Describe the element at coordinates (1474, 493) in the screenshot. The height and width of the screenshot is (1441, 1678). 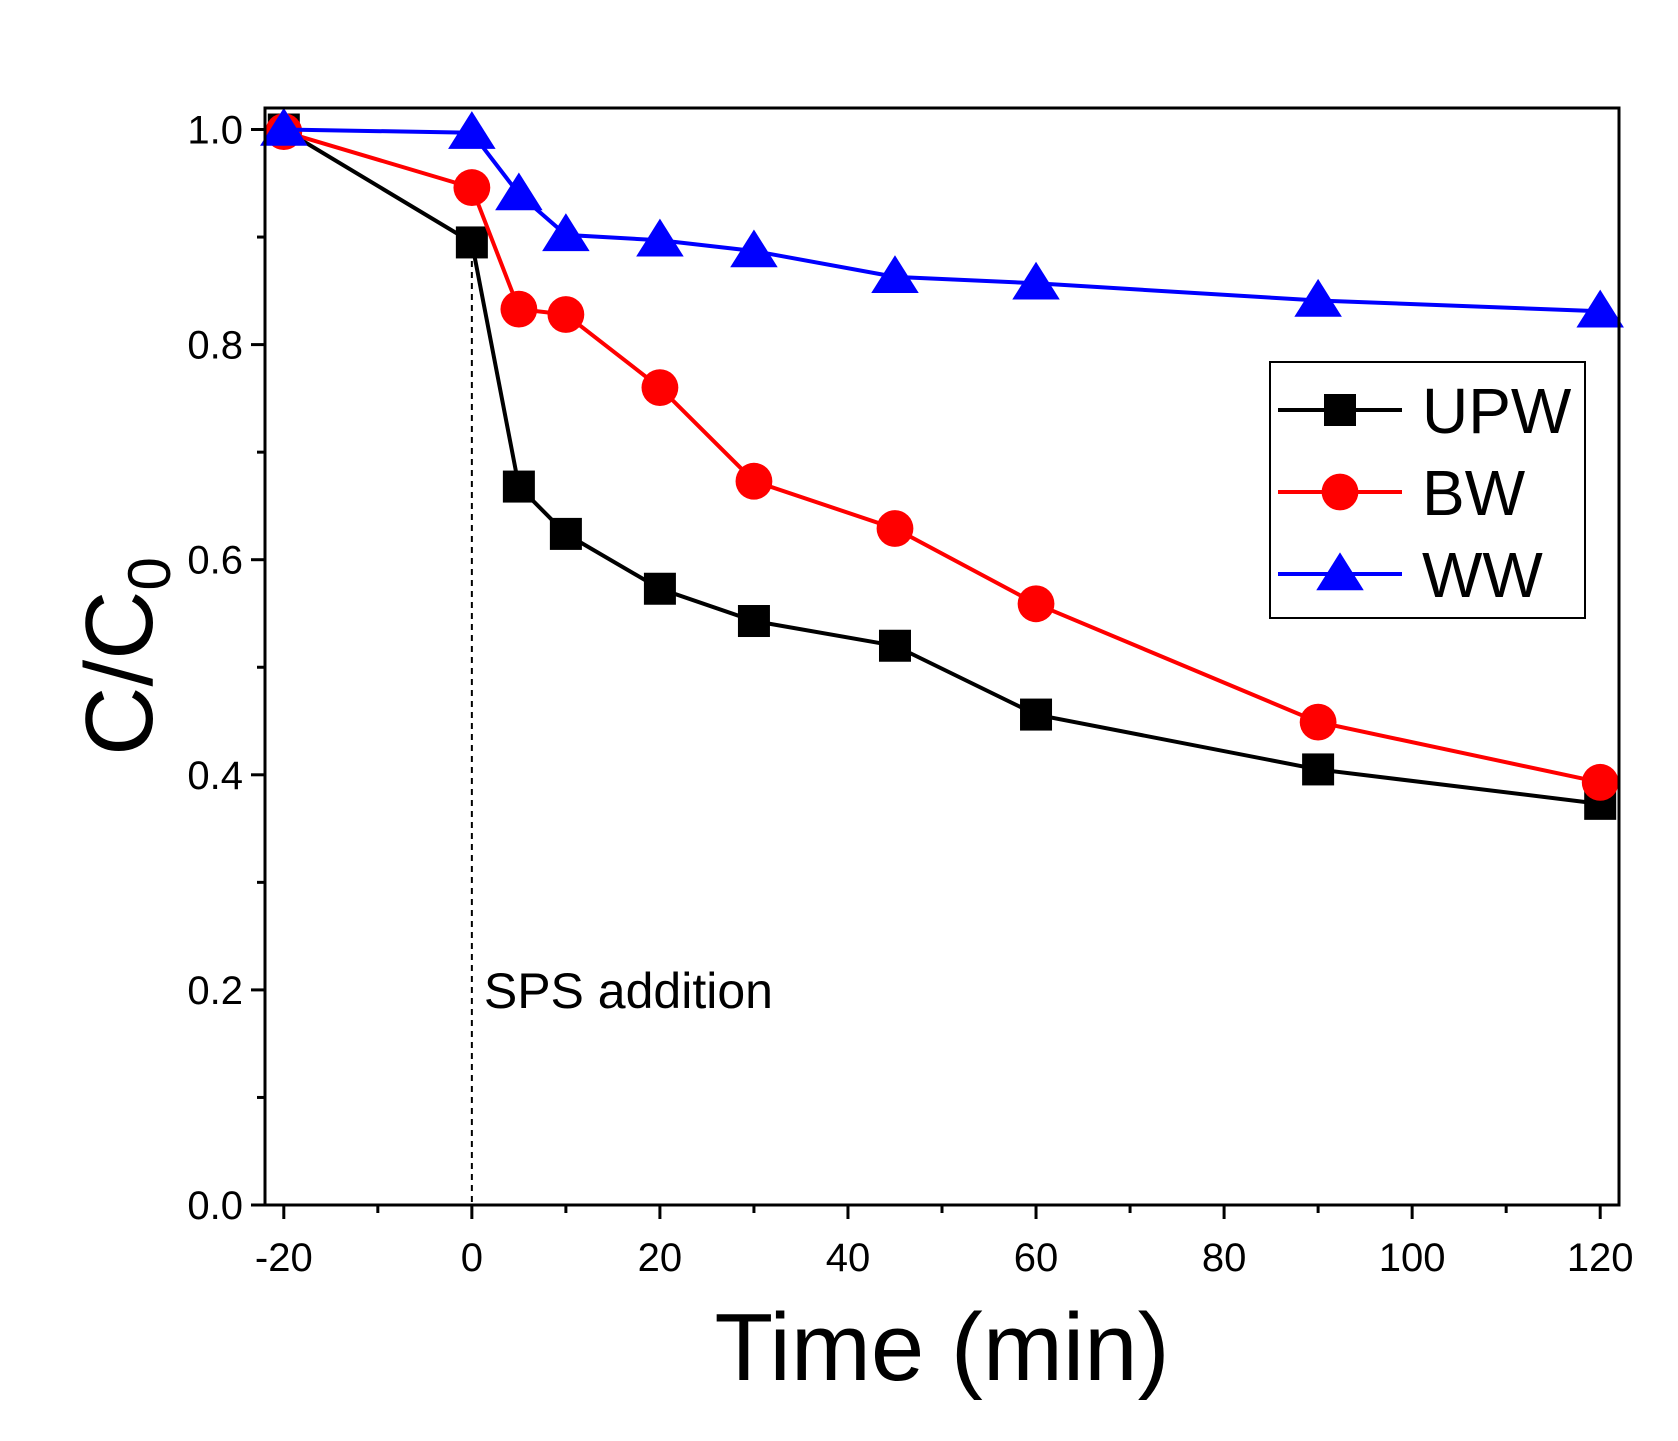
I see `legend-label: BW` at that location.